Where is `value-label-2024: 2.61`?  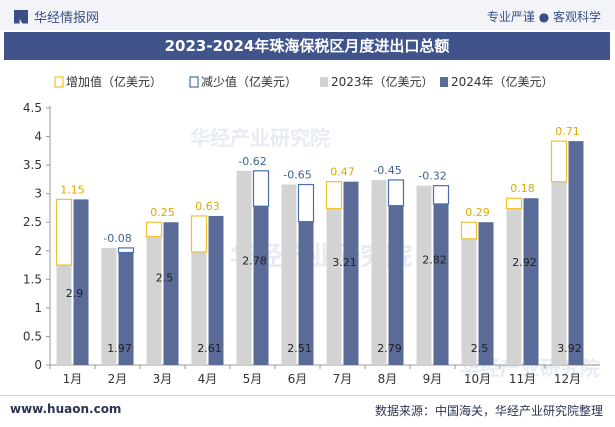
value-label-2024: 2.61 is located at coordinates (209, 348).